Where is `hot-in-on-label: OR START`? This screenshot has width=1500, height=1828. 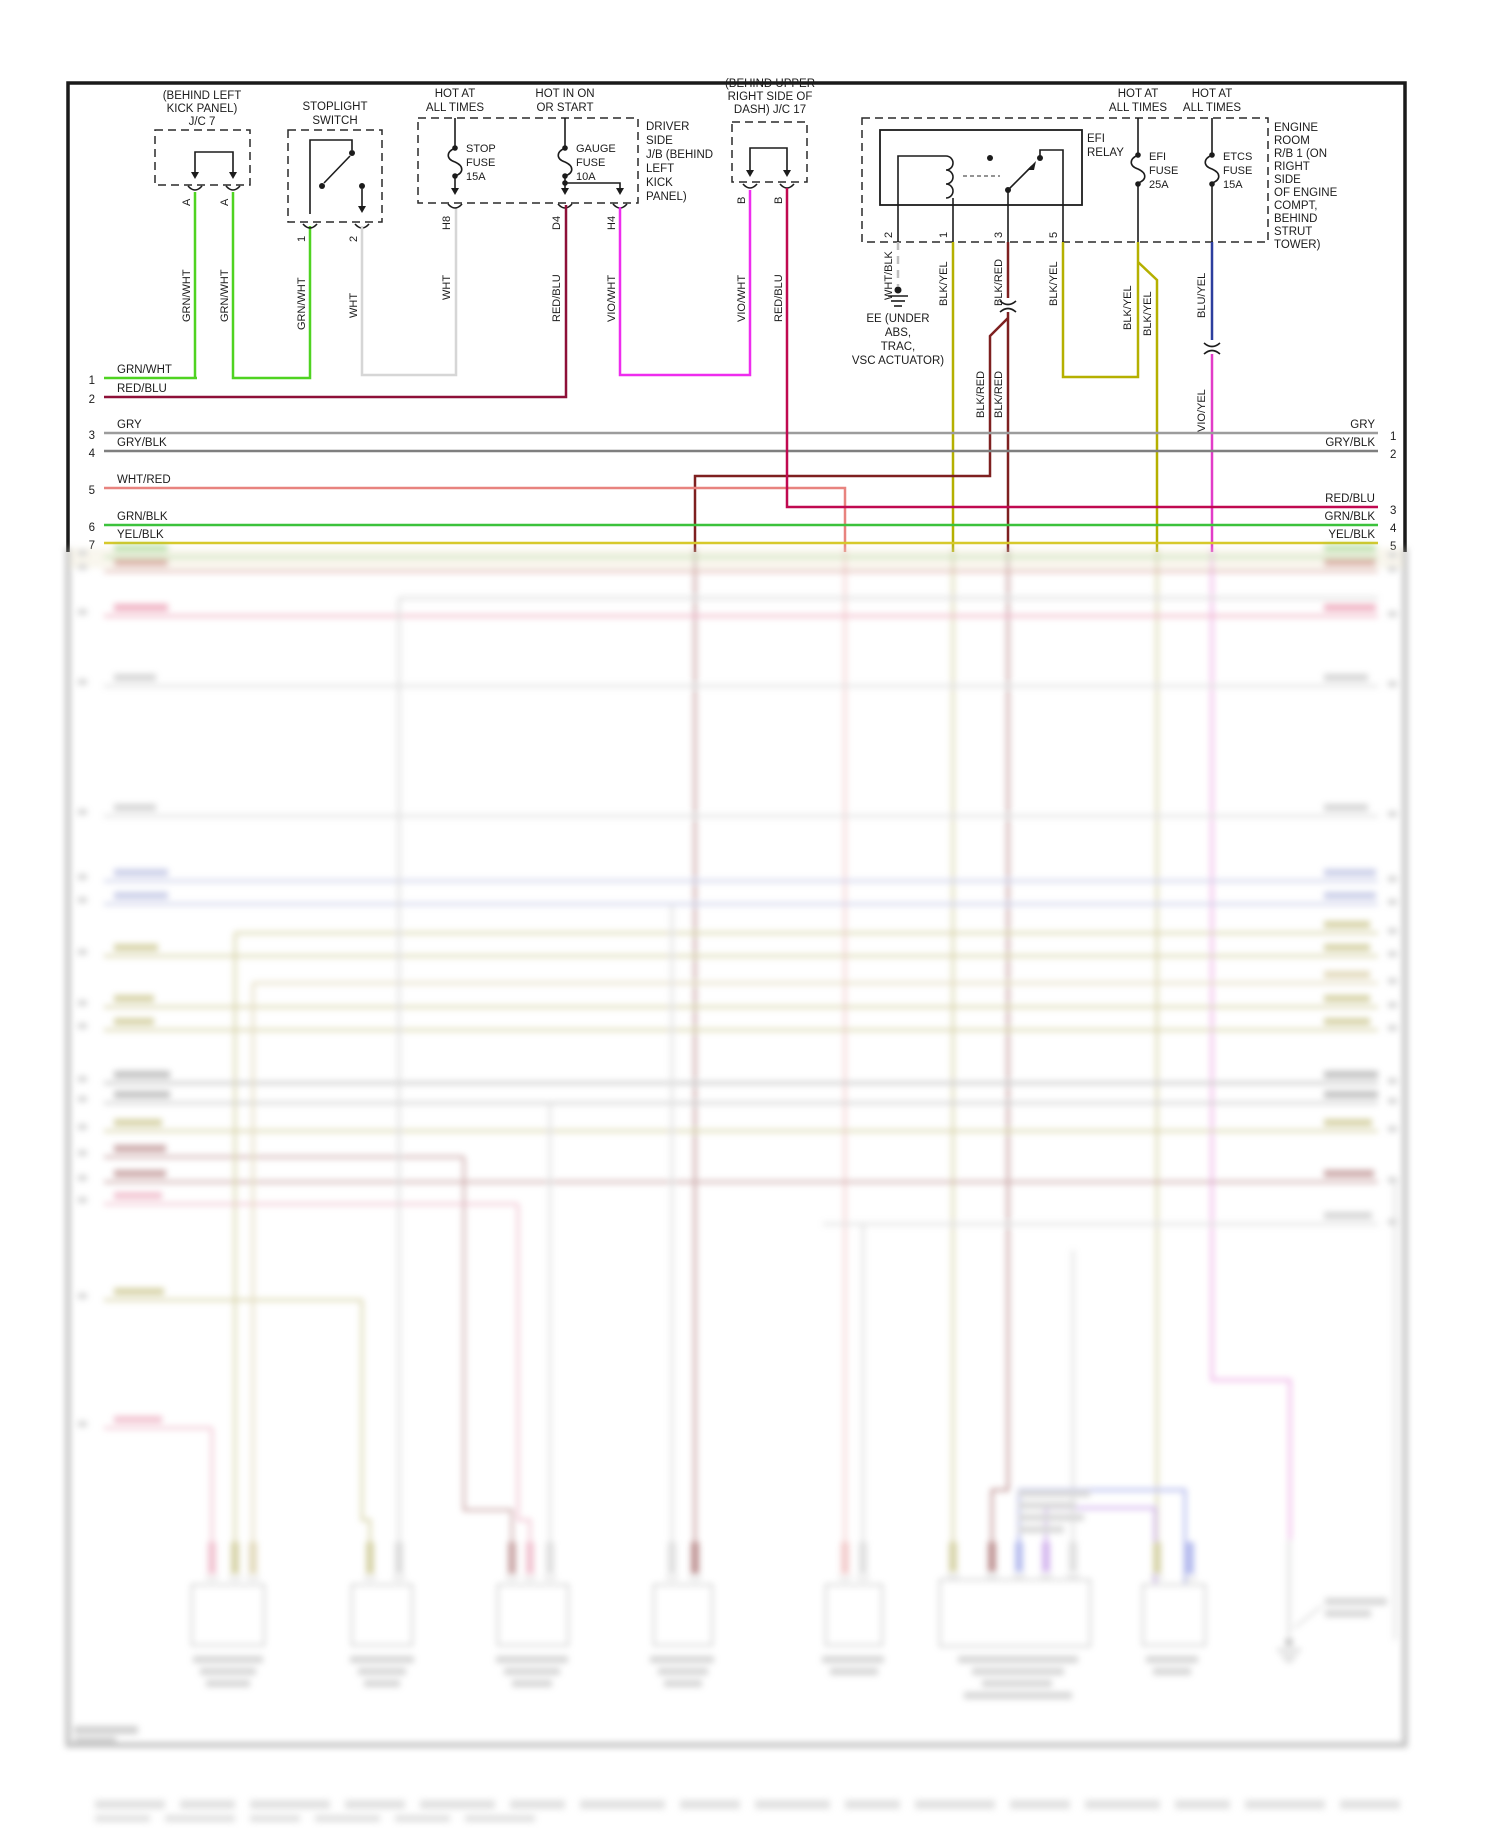
hot-in-on-label: OR START is located at coordinates (564, 108).